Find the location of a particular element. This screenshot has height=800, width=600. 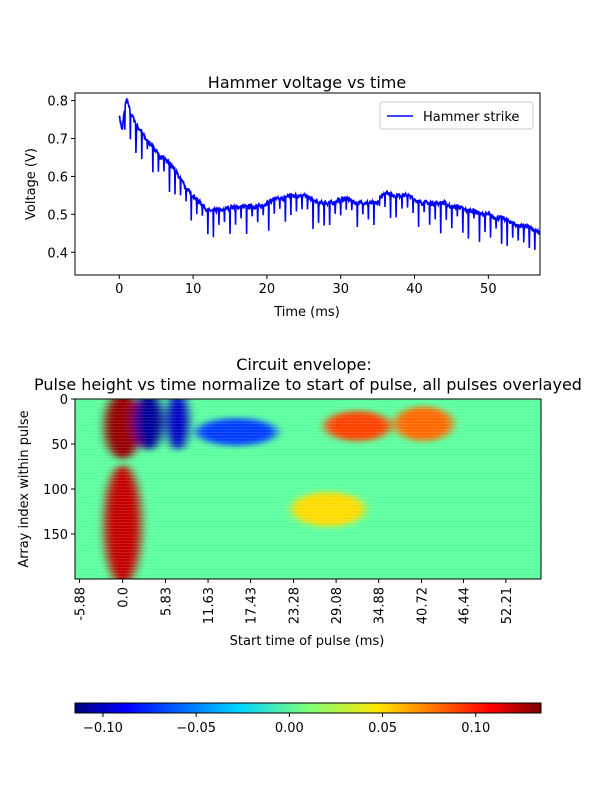

x-tick-label: -5.88 is located at coordinates (81, 604).